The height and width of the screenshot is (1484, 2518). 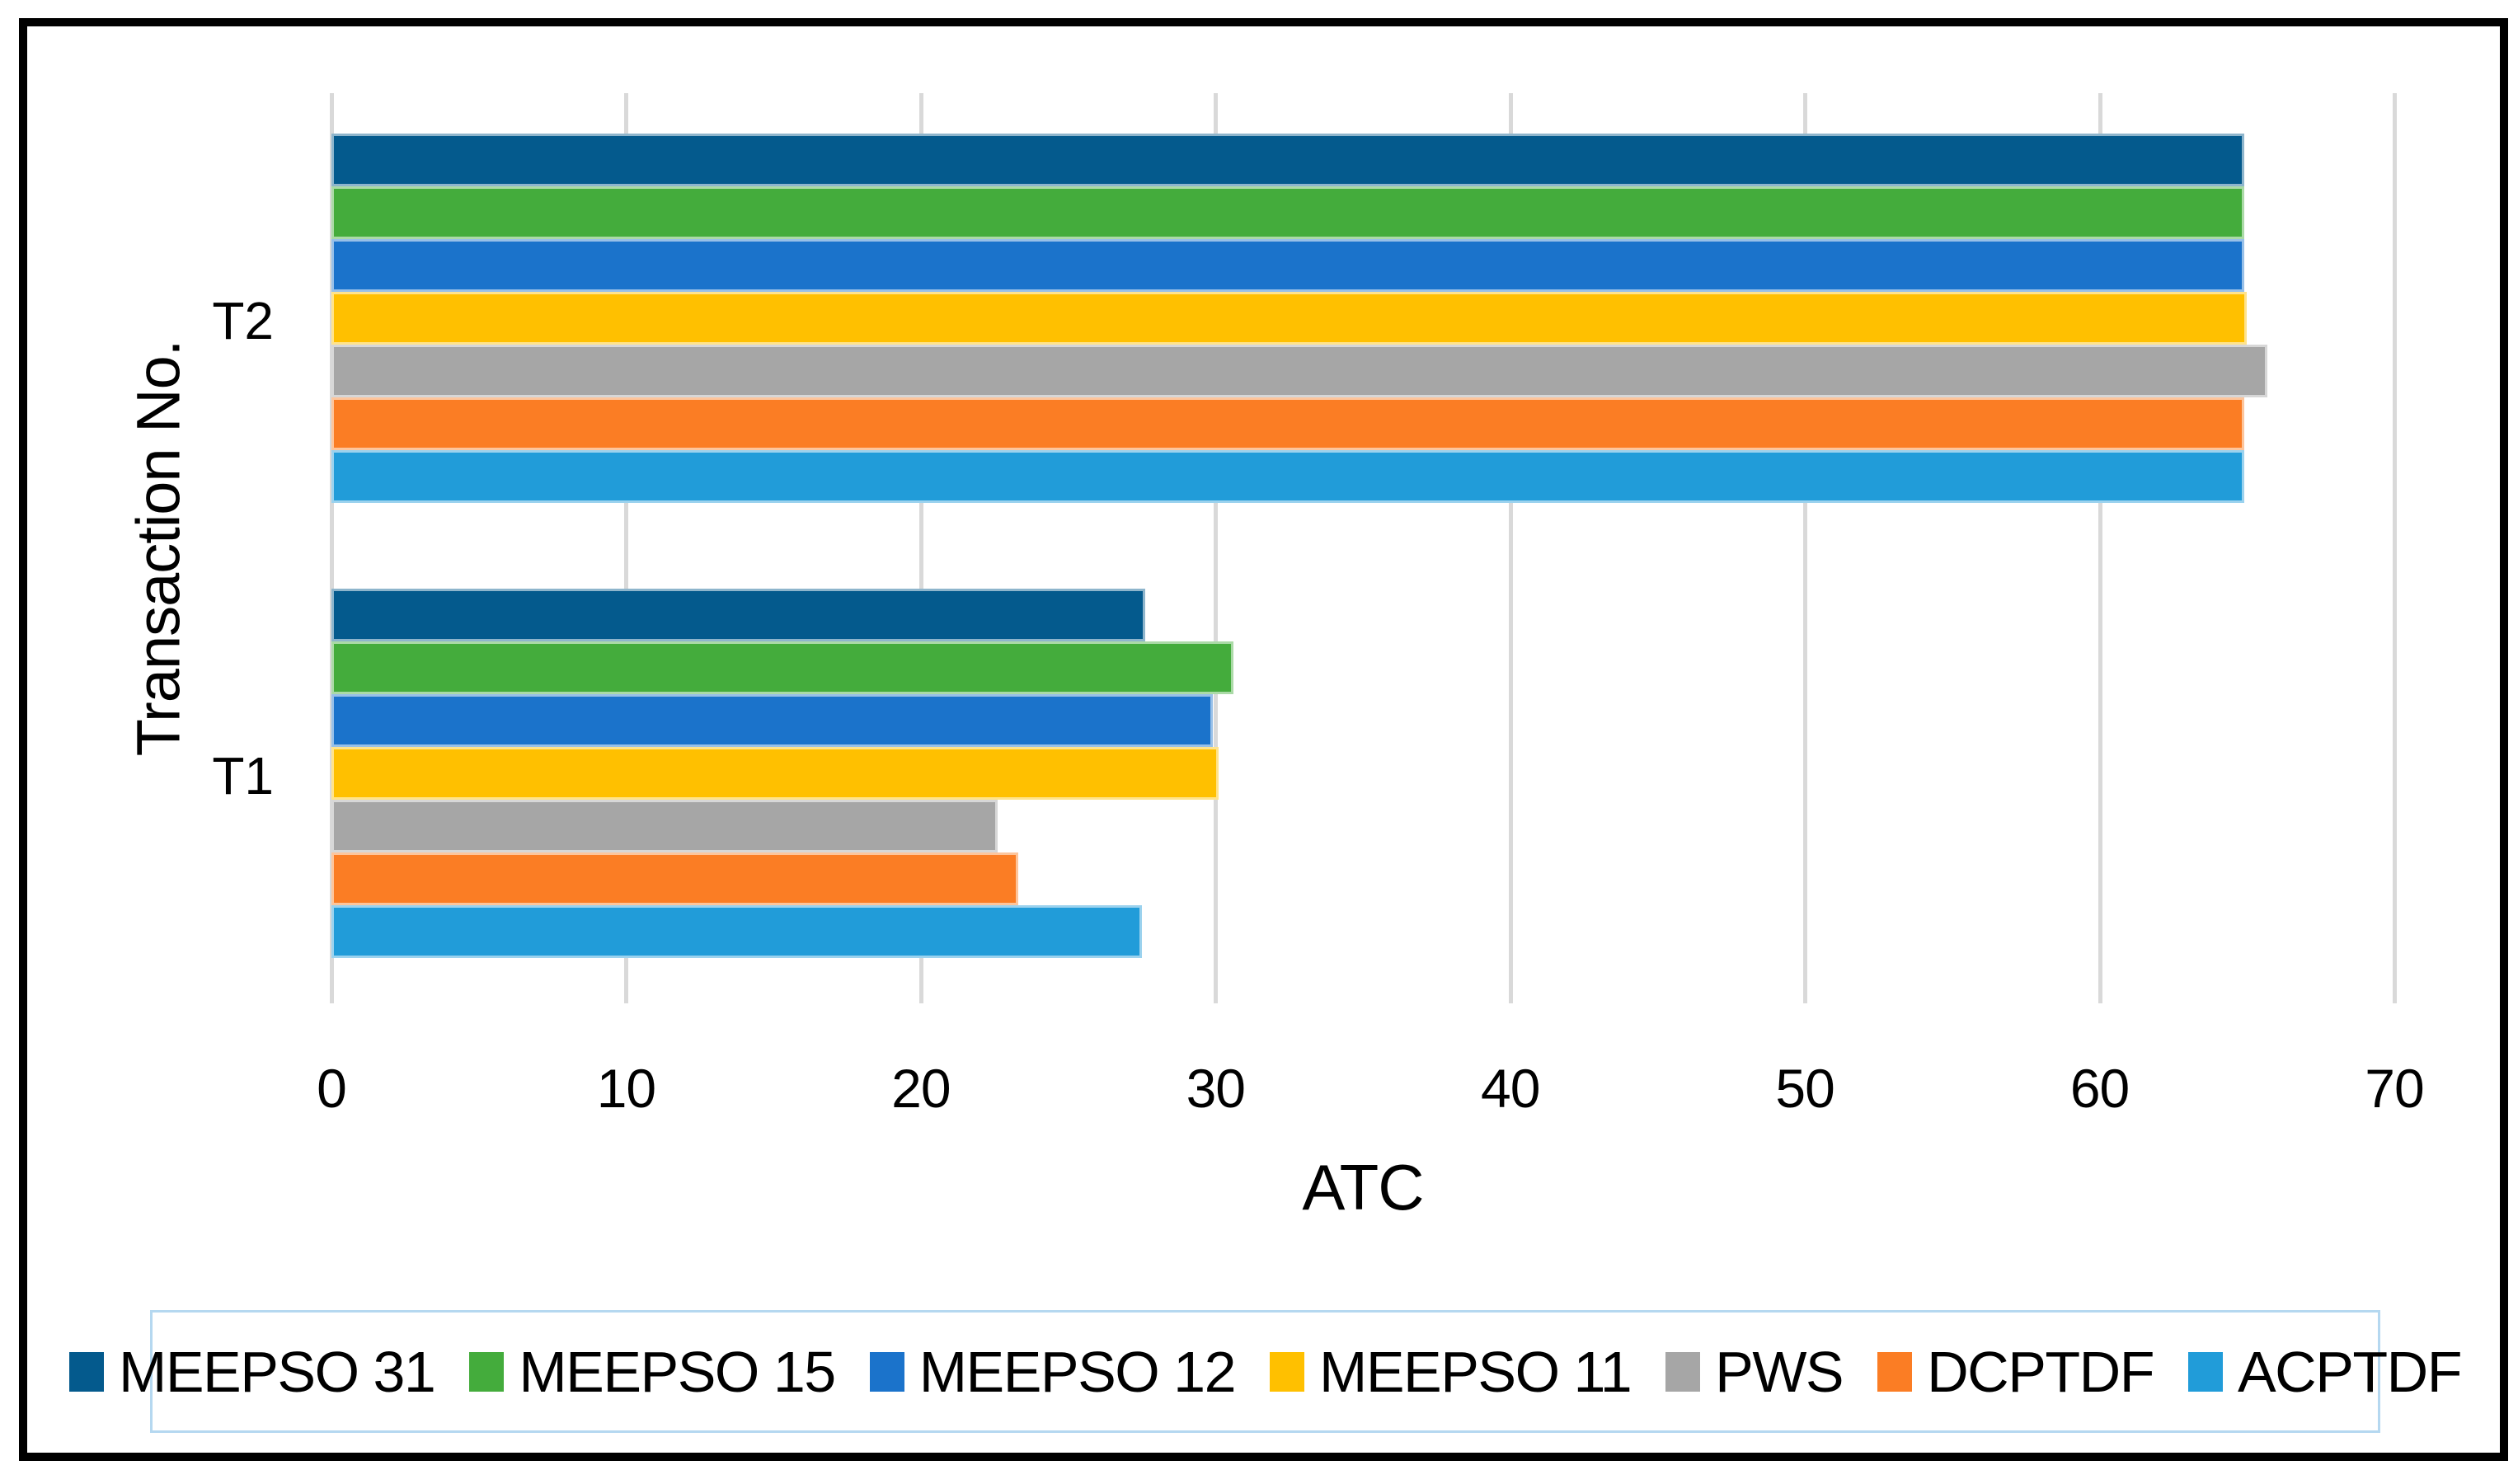 I want to click on legend-item-acptdf: ACPTDF, so click(x=2325, y=1372).